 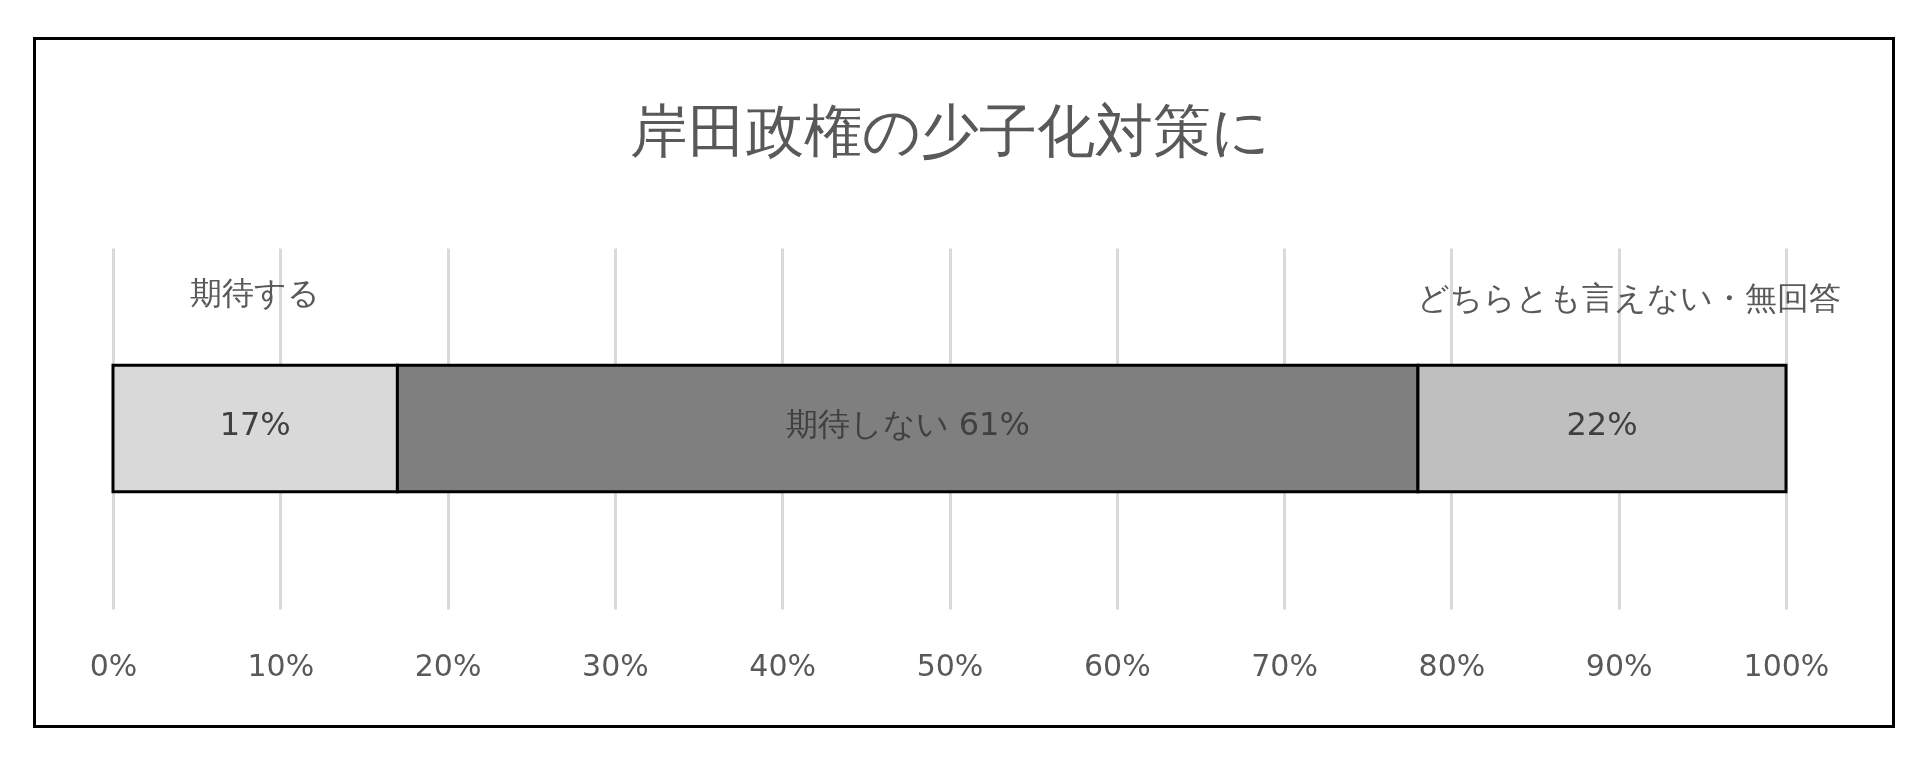 I want to click on data-label: 22%, so click(x=1602, y=423).